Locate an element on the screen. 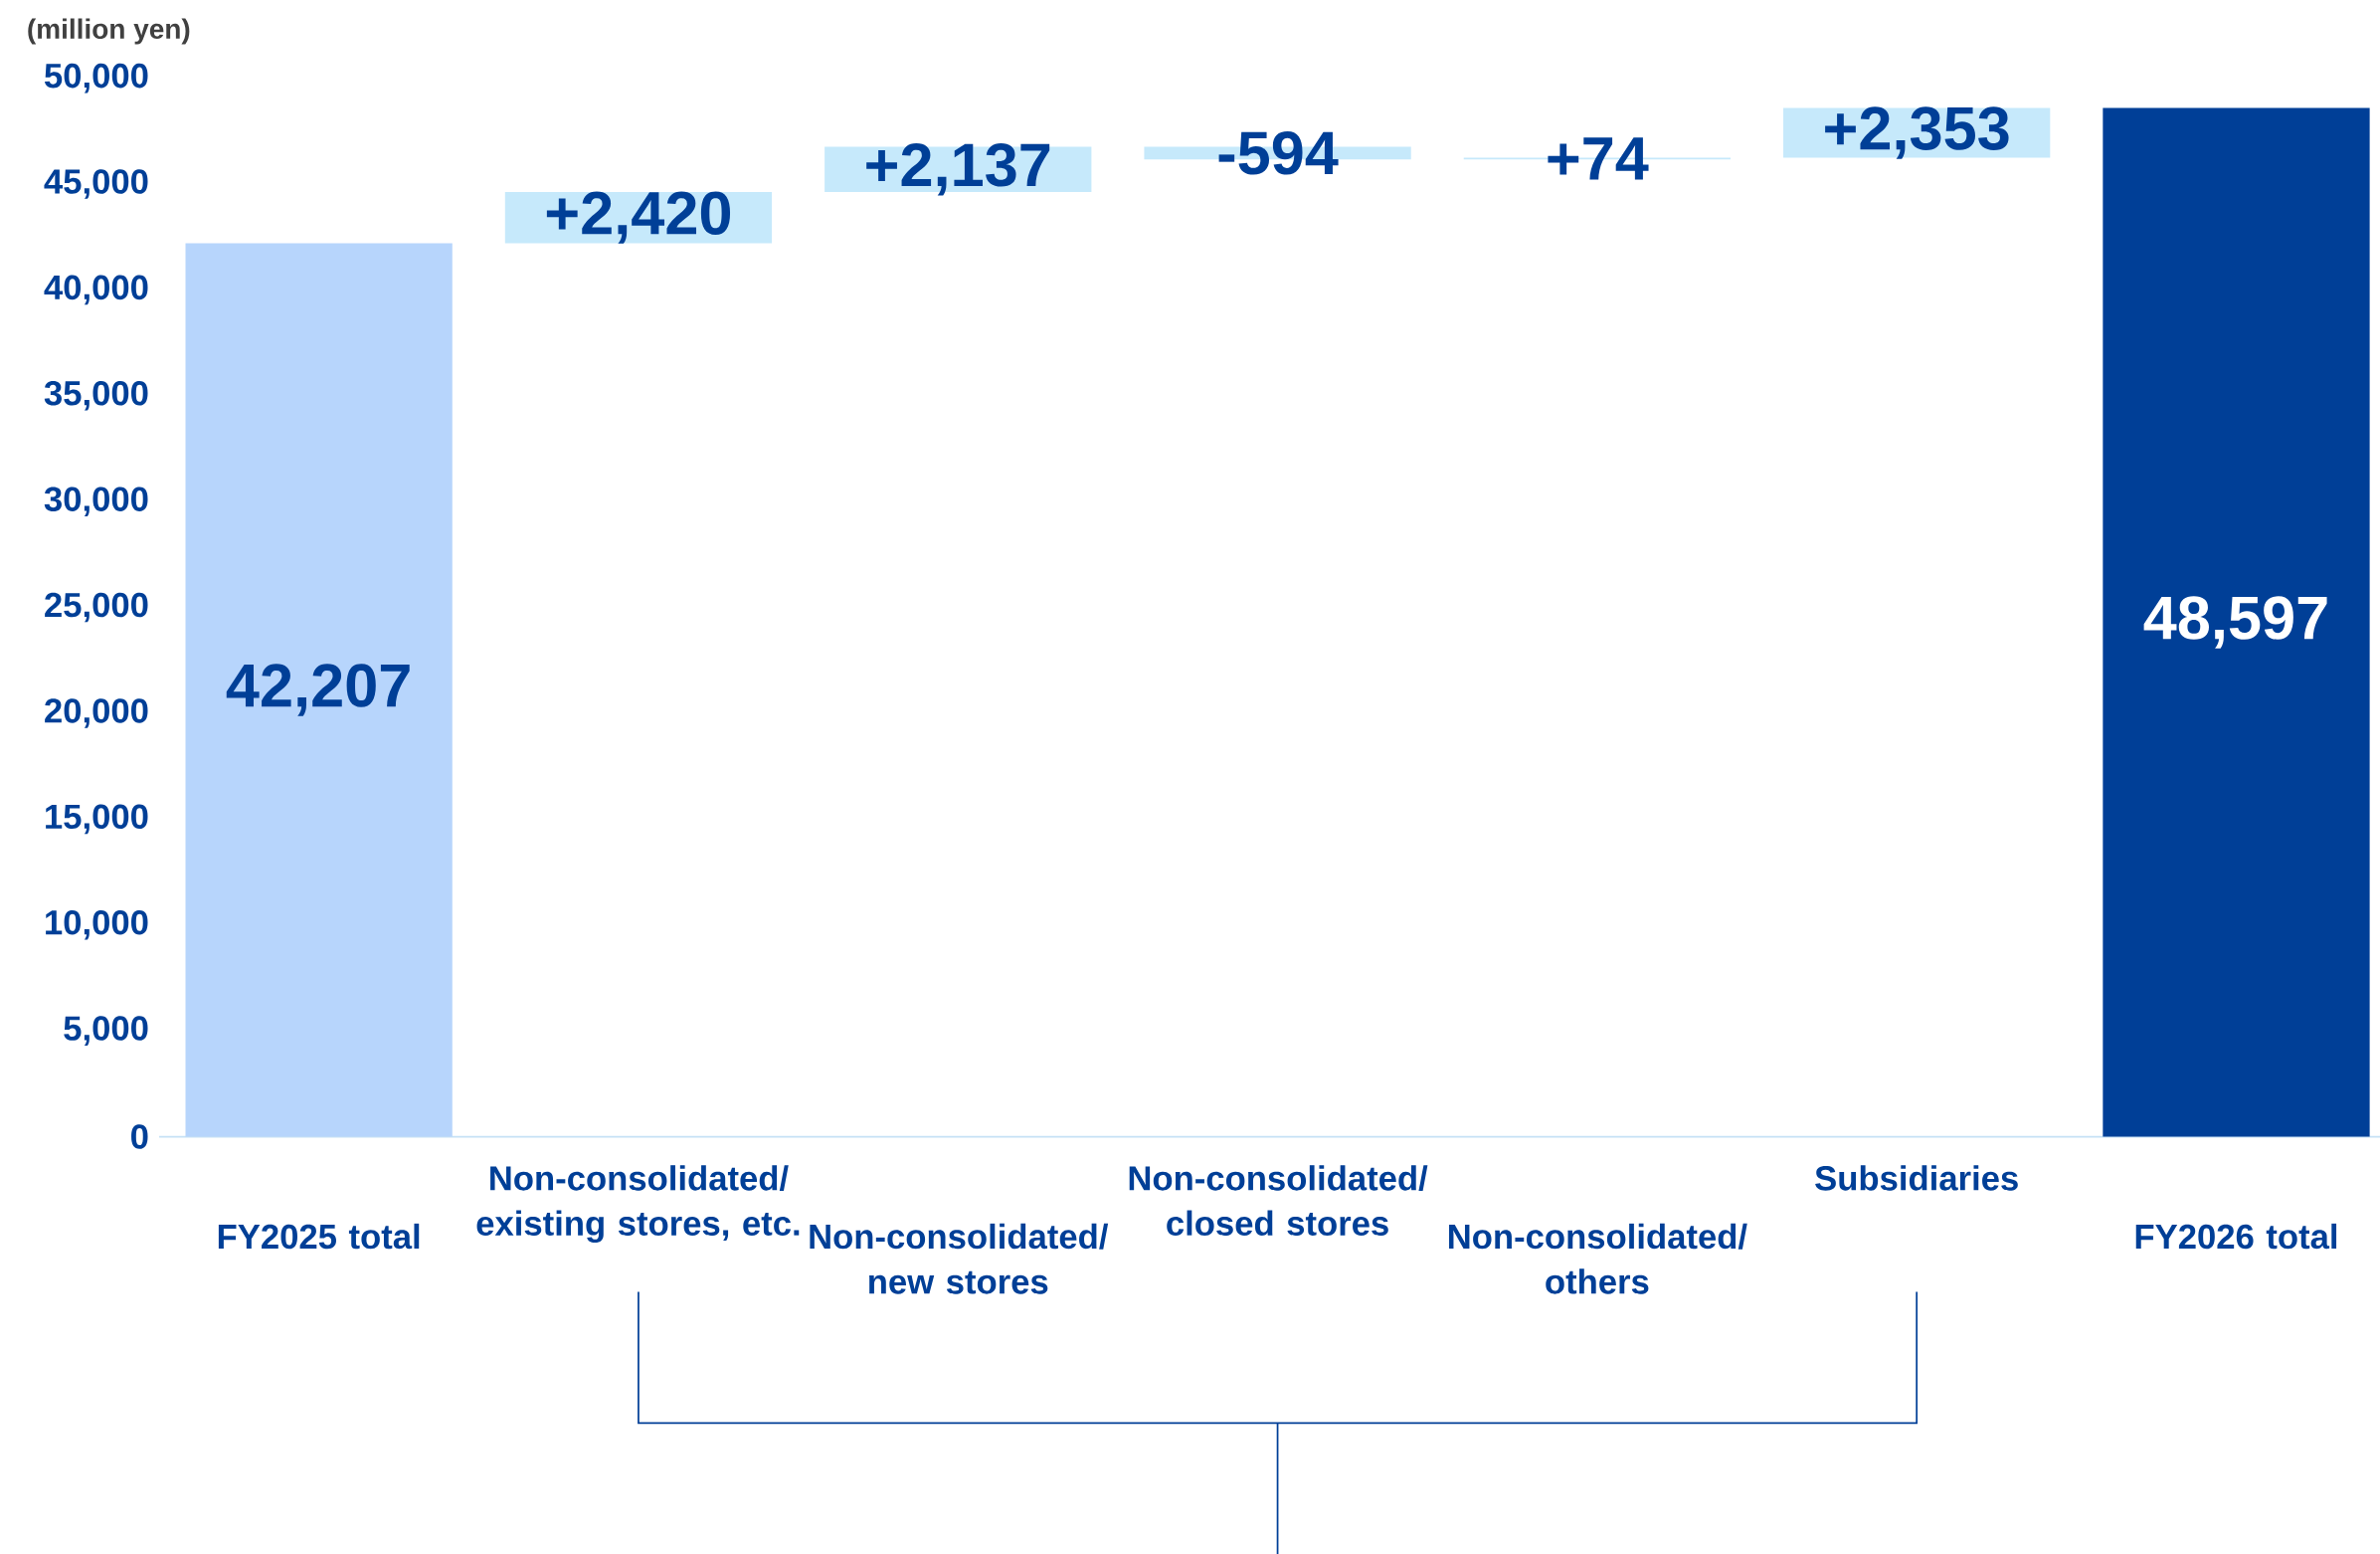  data-label: 42,207 is located at coordinates (318, 690).